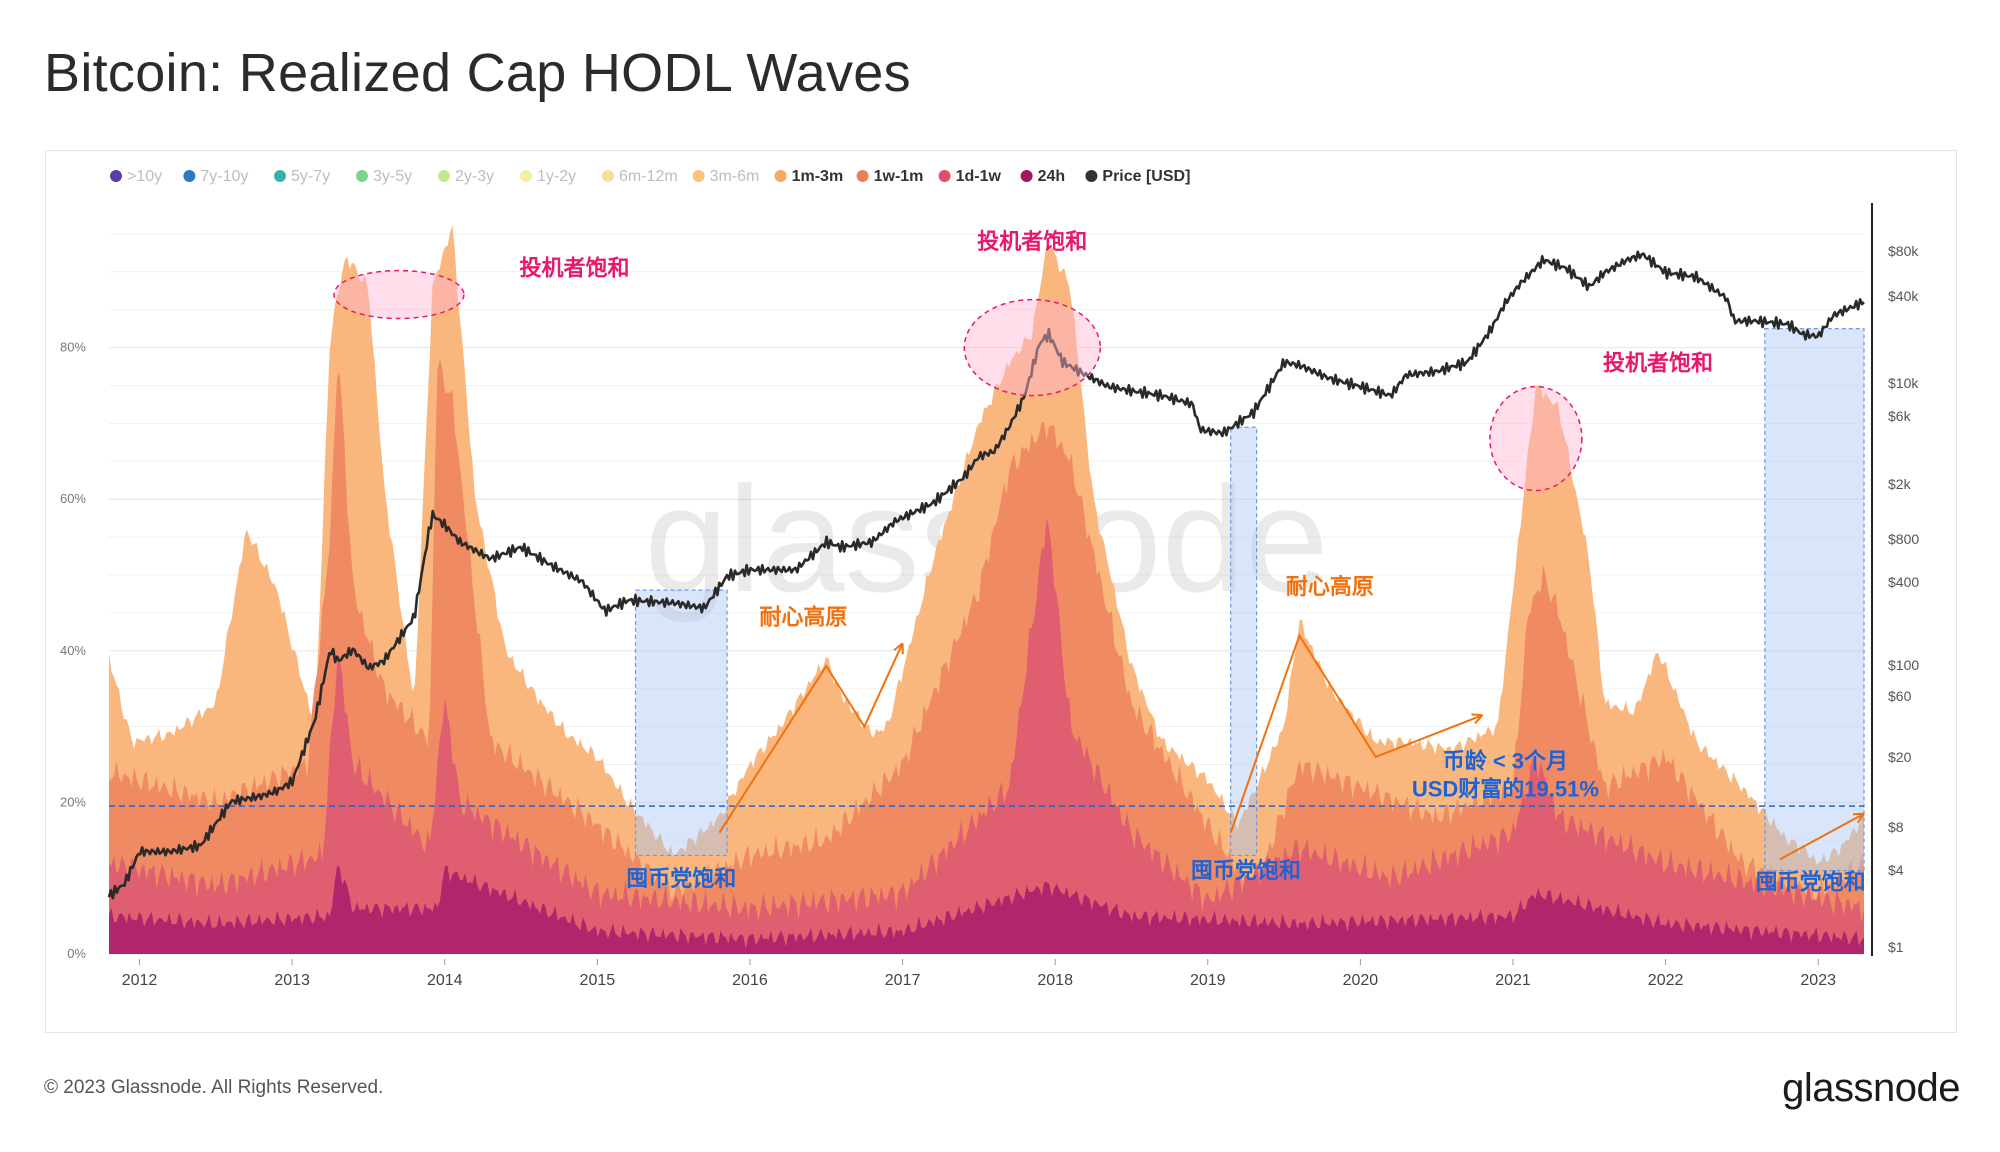 This screenshot has width=2000, height=1152. What do you see at coordinates (1208, 980) in the screenshot?
I see `x-tick: 2019` at bounding box center [1208, 980].